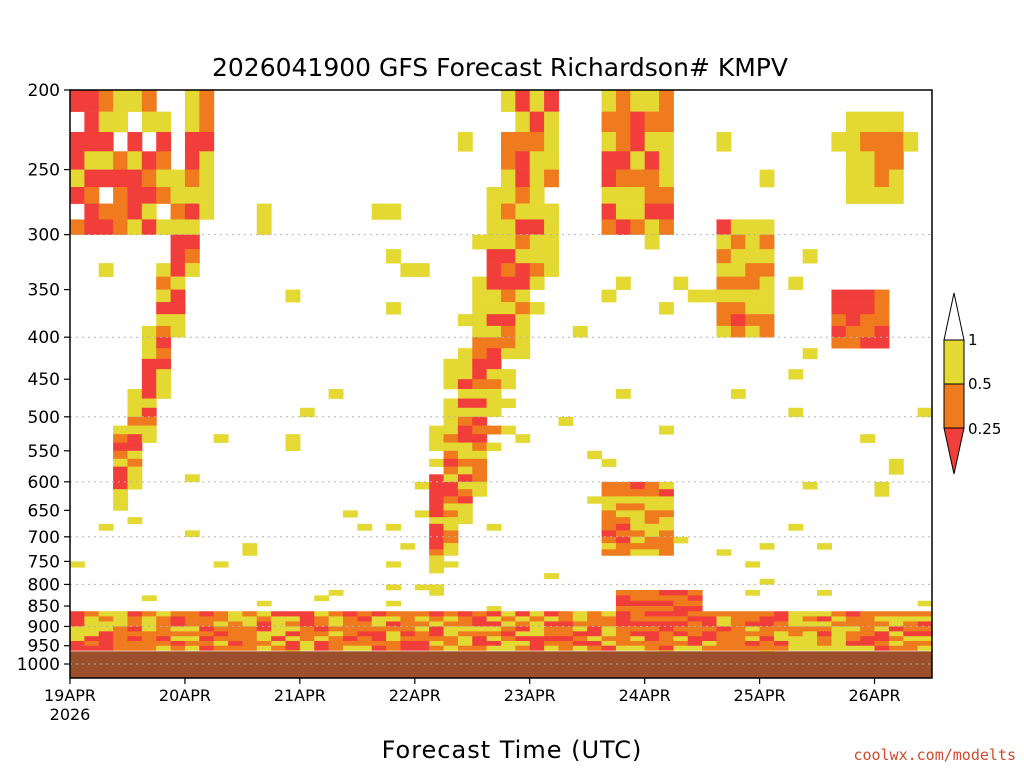  I want to click on y-tick-label-450: 450, so click(44, 380).